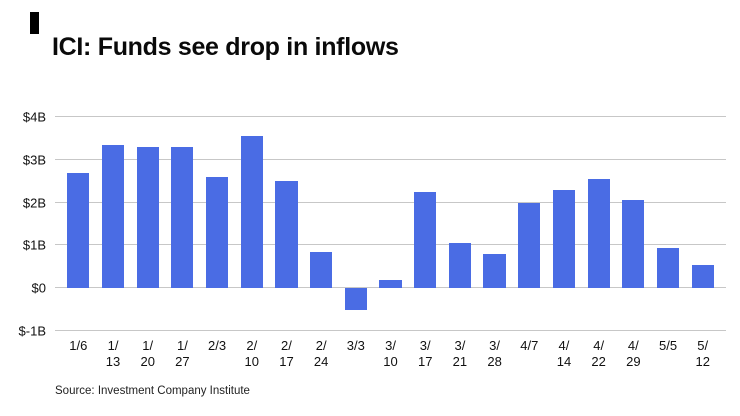 Image resolution: width=740 pixels, height=416 pixels. I want to click on x-axis-tick-label: 3/ 17, so click(425, 354).